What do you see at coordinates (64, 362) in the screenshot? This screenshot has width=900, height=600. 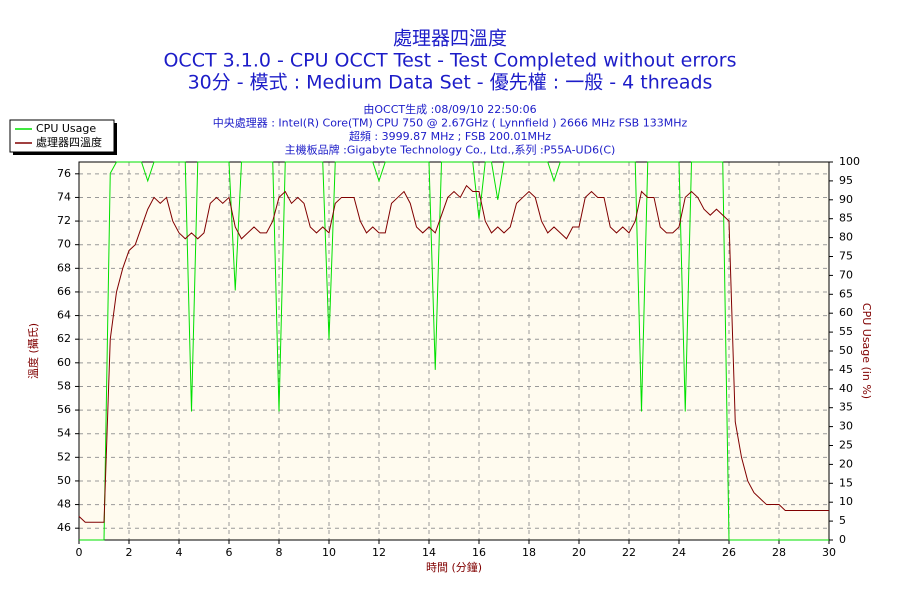 I see `y-tick-label: 60` at bounding box center [64, 362].